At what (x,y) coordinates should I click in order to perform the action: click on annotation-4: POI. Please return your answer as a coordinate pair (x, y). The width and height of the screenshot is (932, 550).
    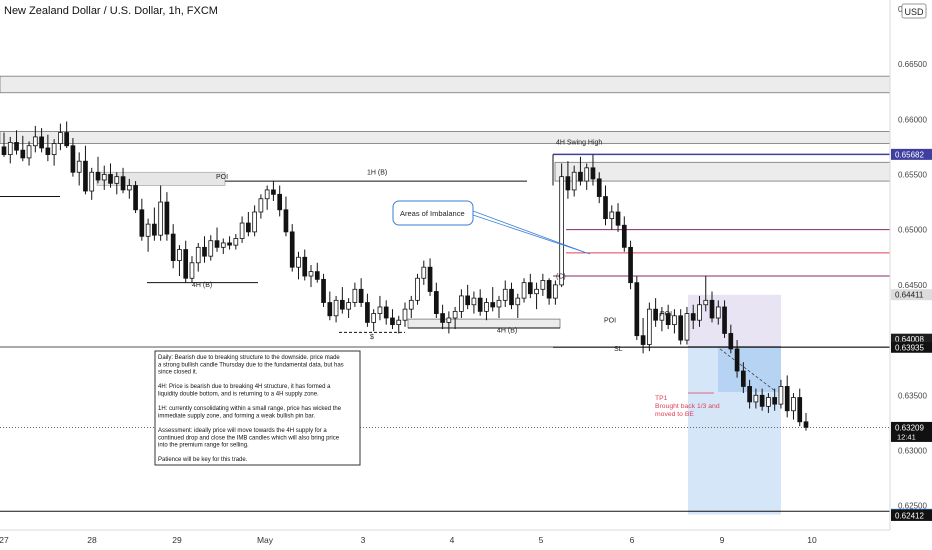
    Looking at the image, I should click on (222, 177).